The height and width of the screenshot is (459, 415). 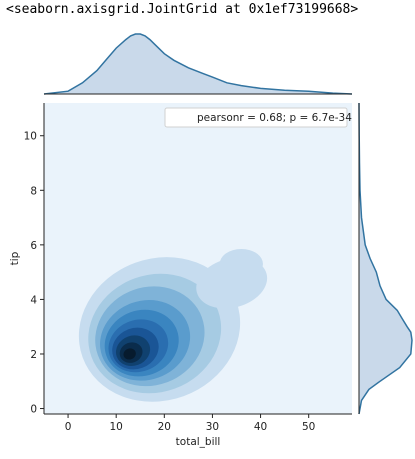 What do you see at coordinates (33, 191) in the screenshot?
I see `y-tick-label: 8` at bounding box center [33, 191].